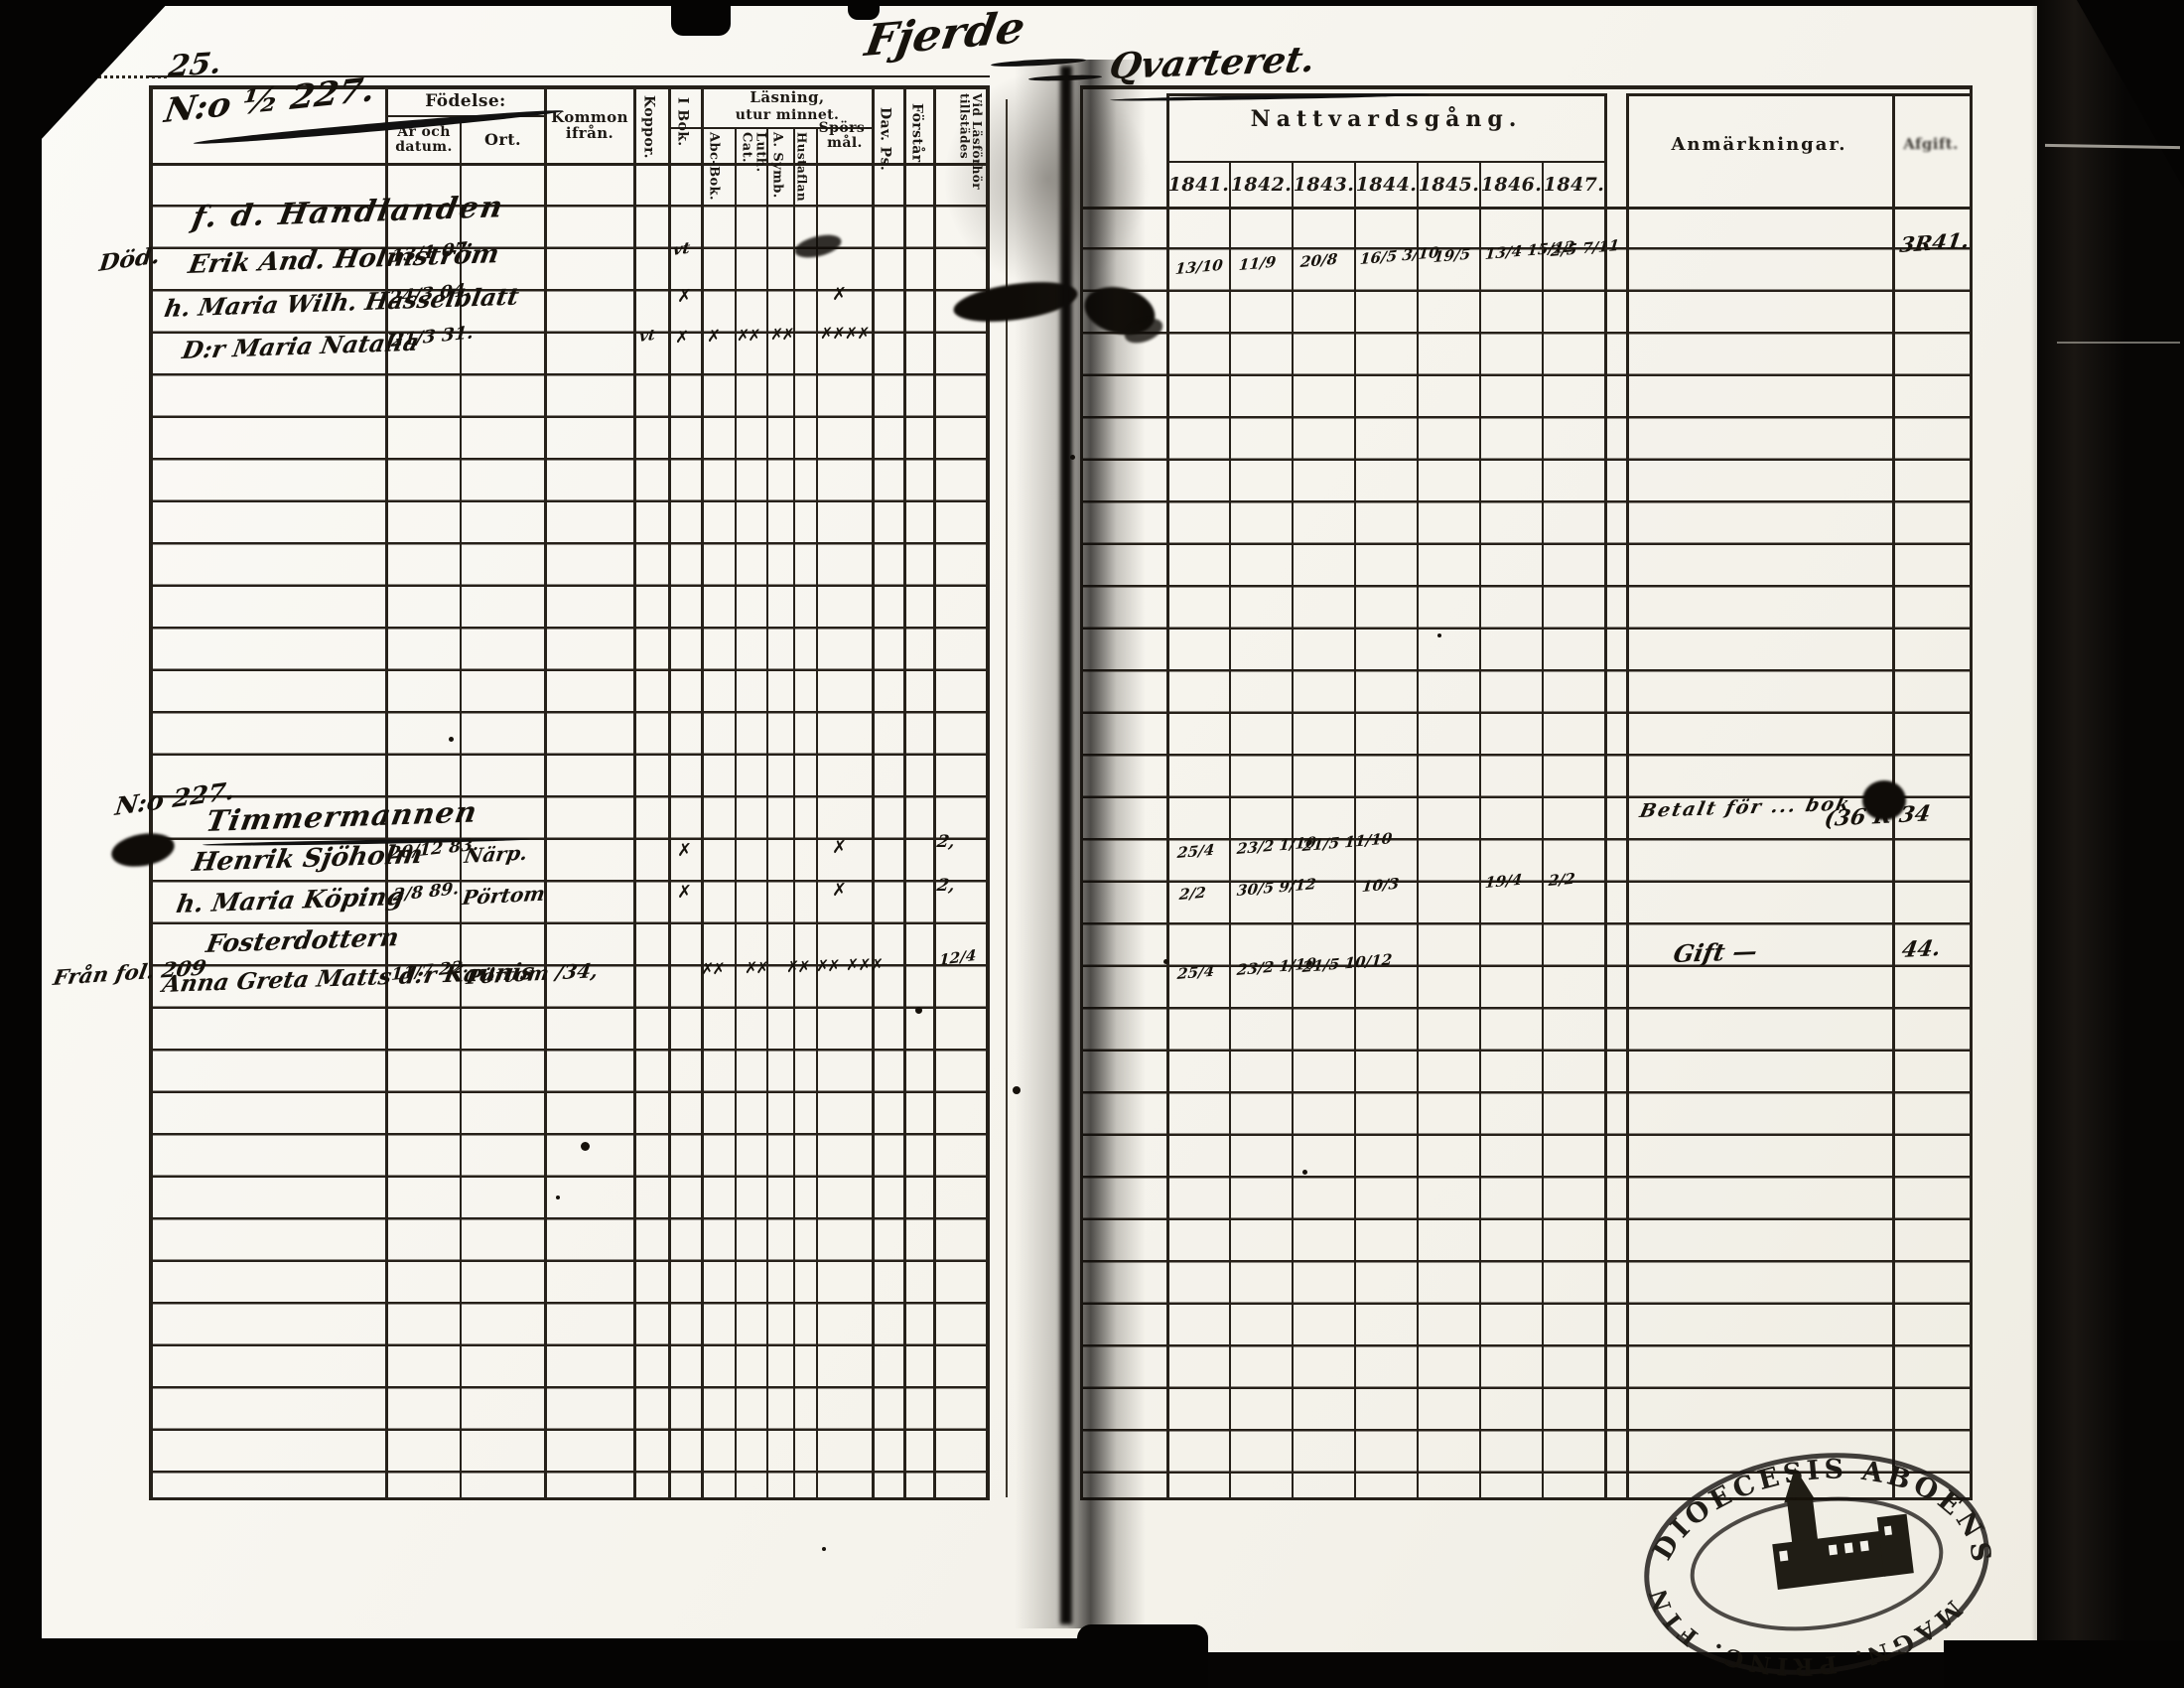 The height and width of the screenshot is (1688, 2184). What do you see at coordinates (961, 158) in the screenshot?
I see `header-vid-lasforhor: Vid Läsförhör tillstädes` at bounding box center [961, 158].